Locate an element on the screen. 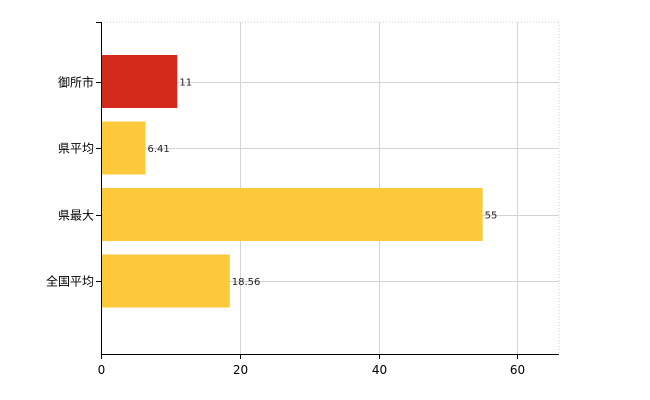  data-label: 55 is located at coordinates (491, 216).